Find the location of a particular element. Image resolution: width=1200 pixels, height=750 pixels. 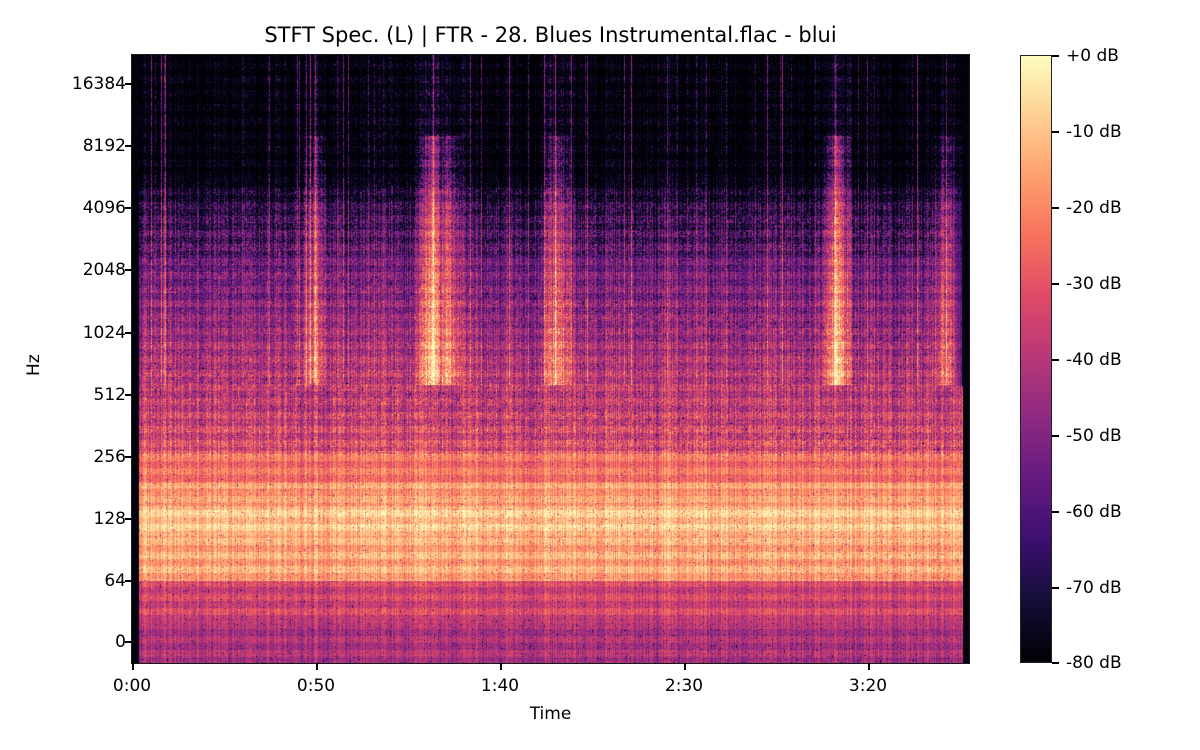

y-axis-label-wrap: Hz is located at coordinates (34, 363).